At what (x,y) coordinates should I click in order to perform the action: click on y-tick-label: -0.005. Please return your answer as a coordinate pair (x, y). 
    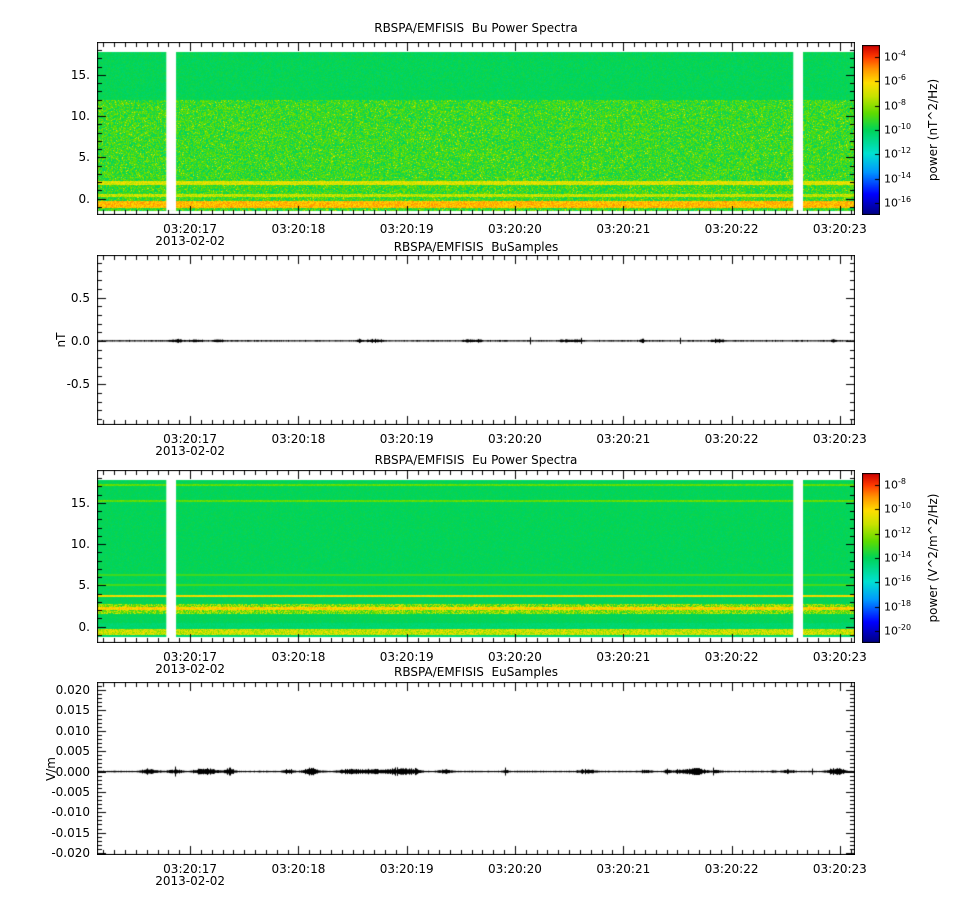
    Looking at the image, I should click on (70, 792).